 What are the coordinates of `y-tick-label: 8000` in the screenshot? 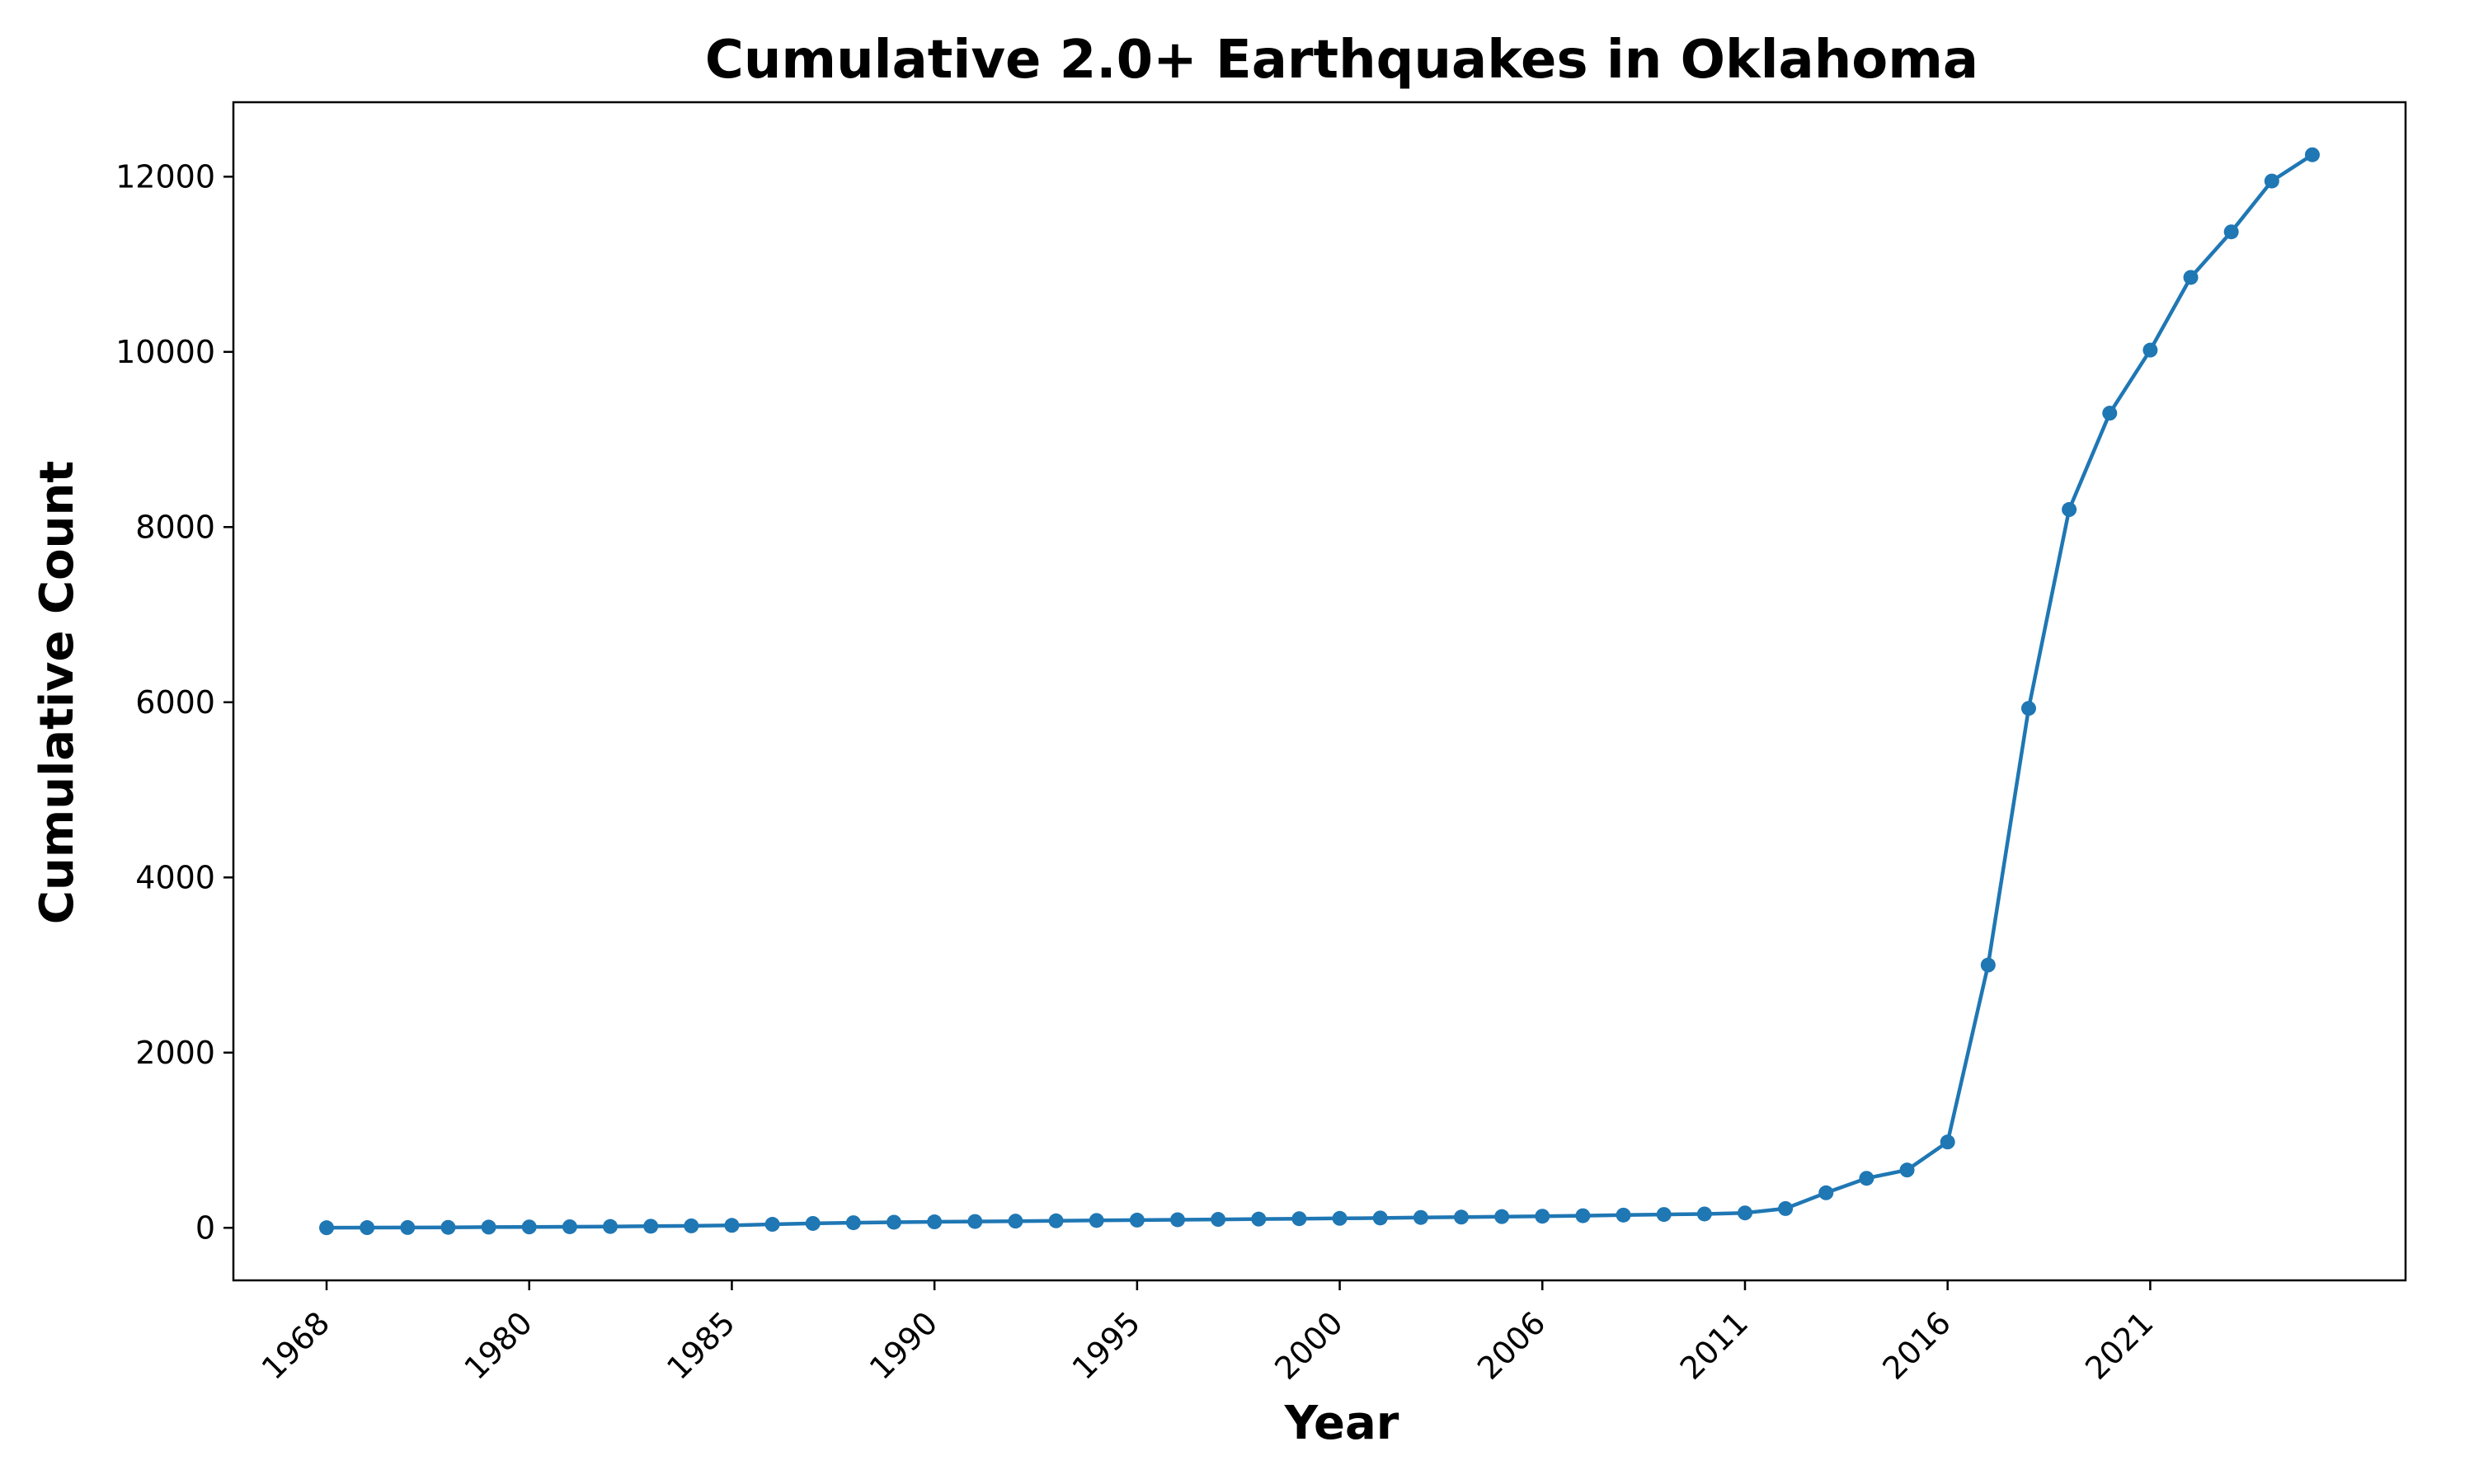 It's located at (175, 527).